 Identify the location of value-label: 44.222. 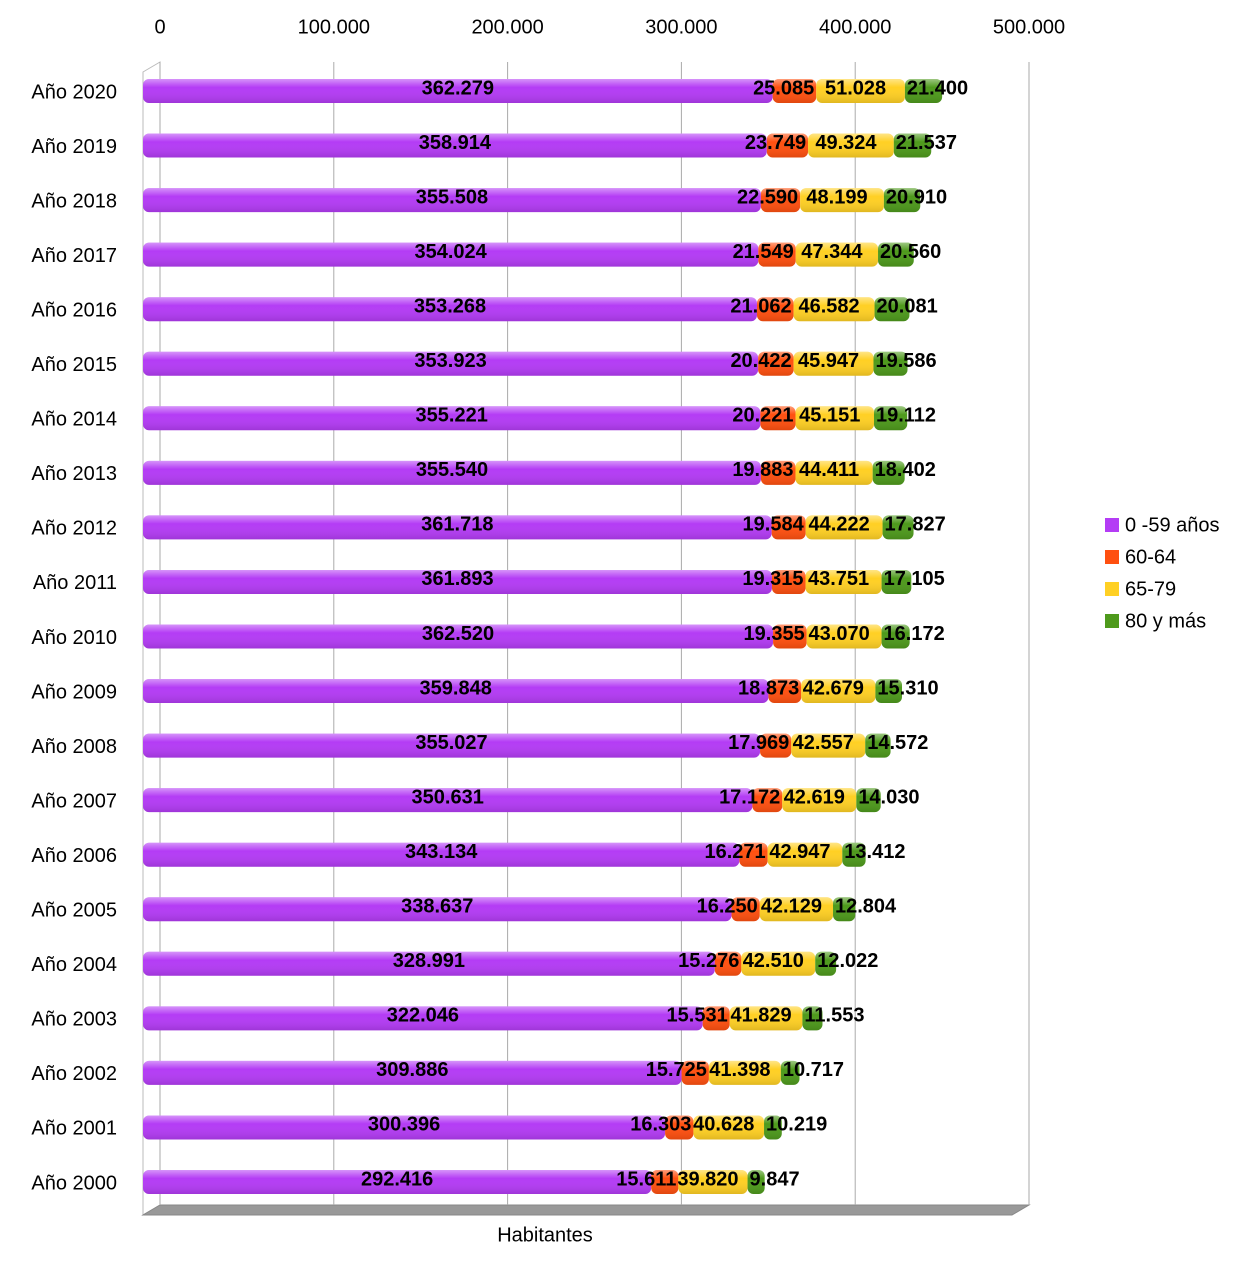
(839, 525).